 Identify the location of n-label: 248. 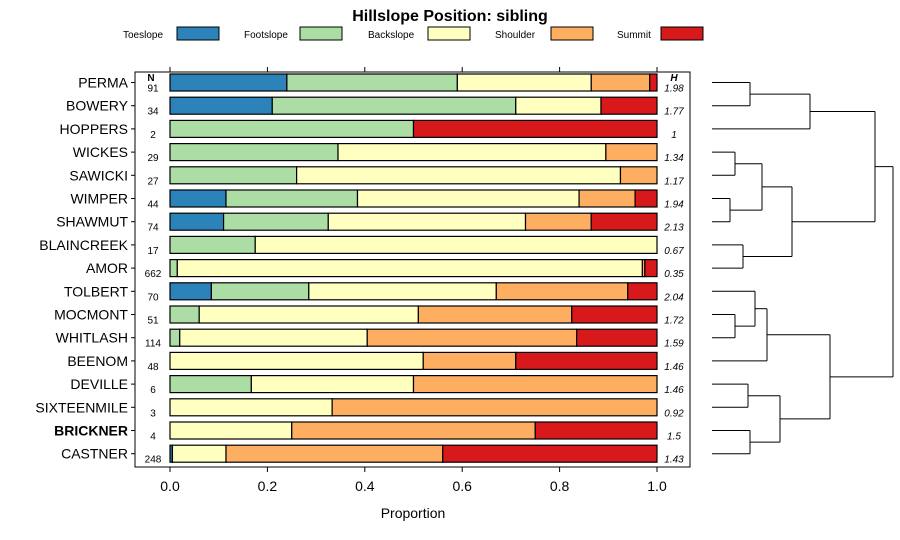
(153, 460).